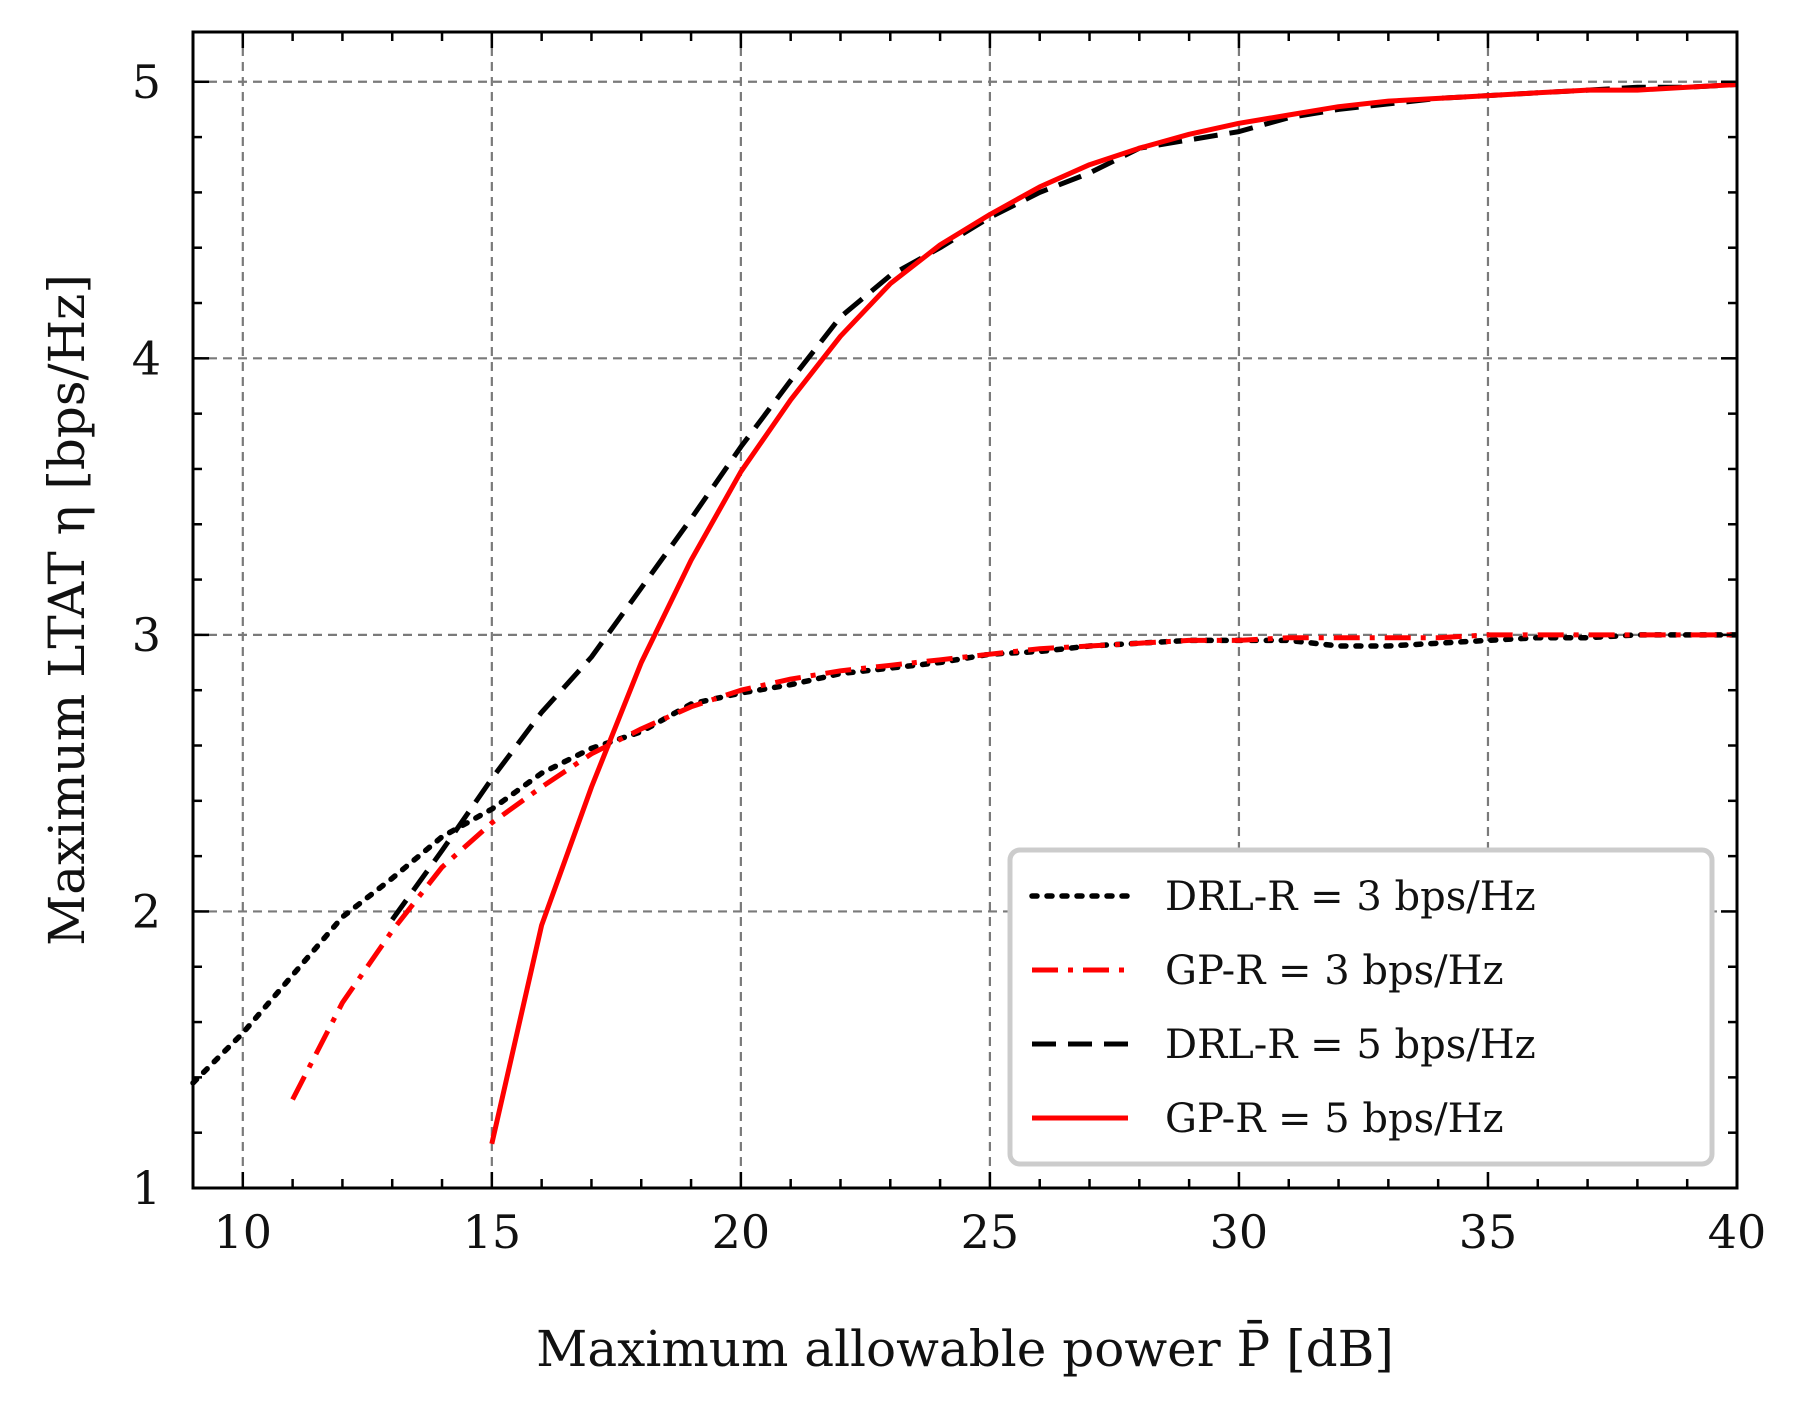  Describe the element at coordinates (1334, 971) in the screenshot. I see `legend-label: GP-R = 3 bps/Hz` at that location.